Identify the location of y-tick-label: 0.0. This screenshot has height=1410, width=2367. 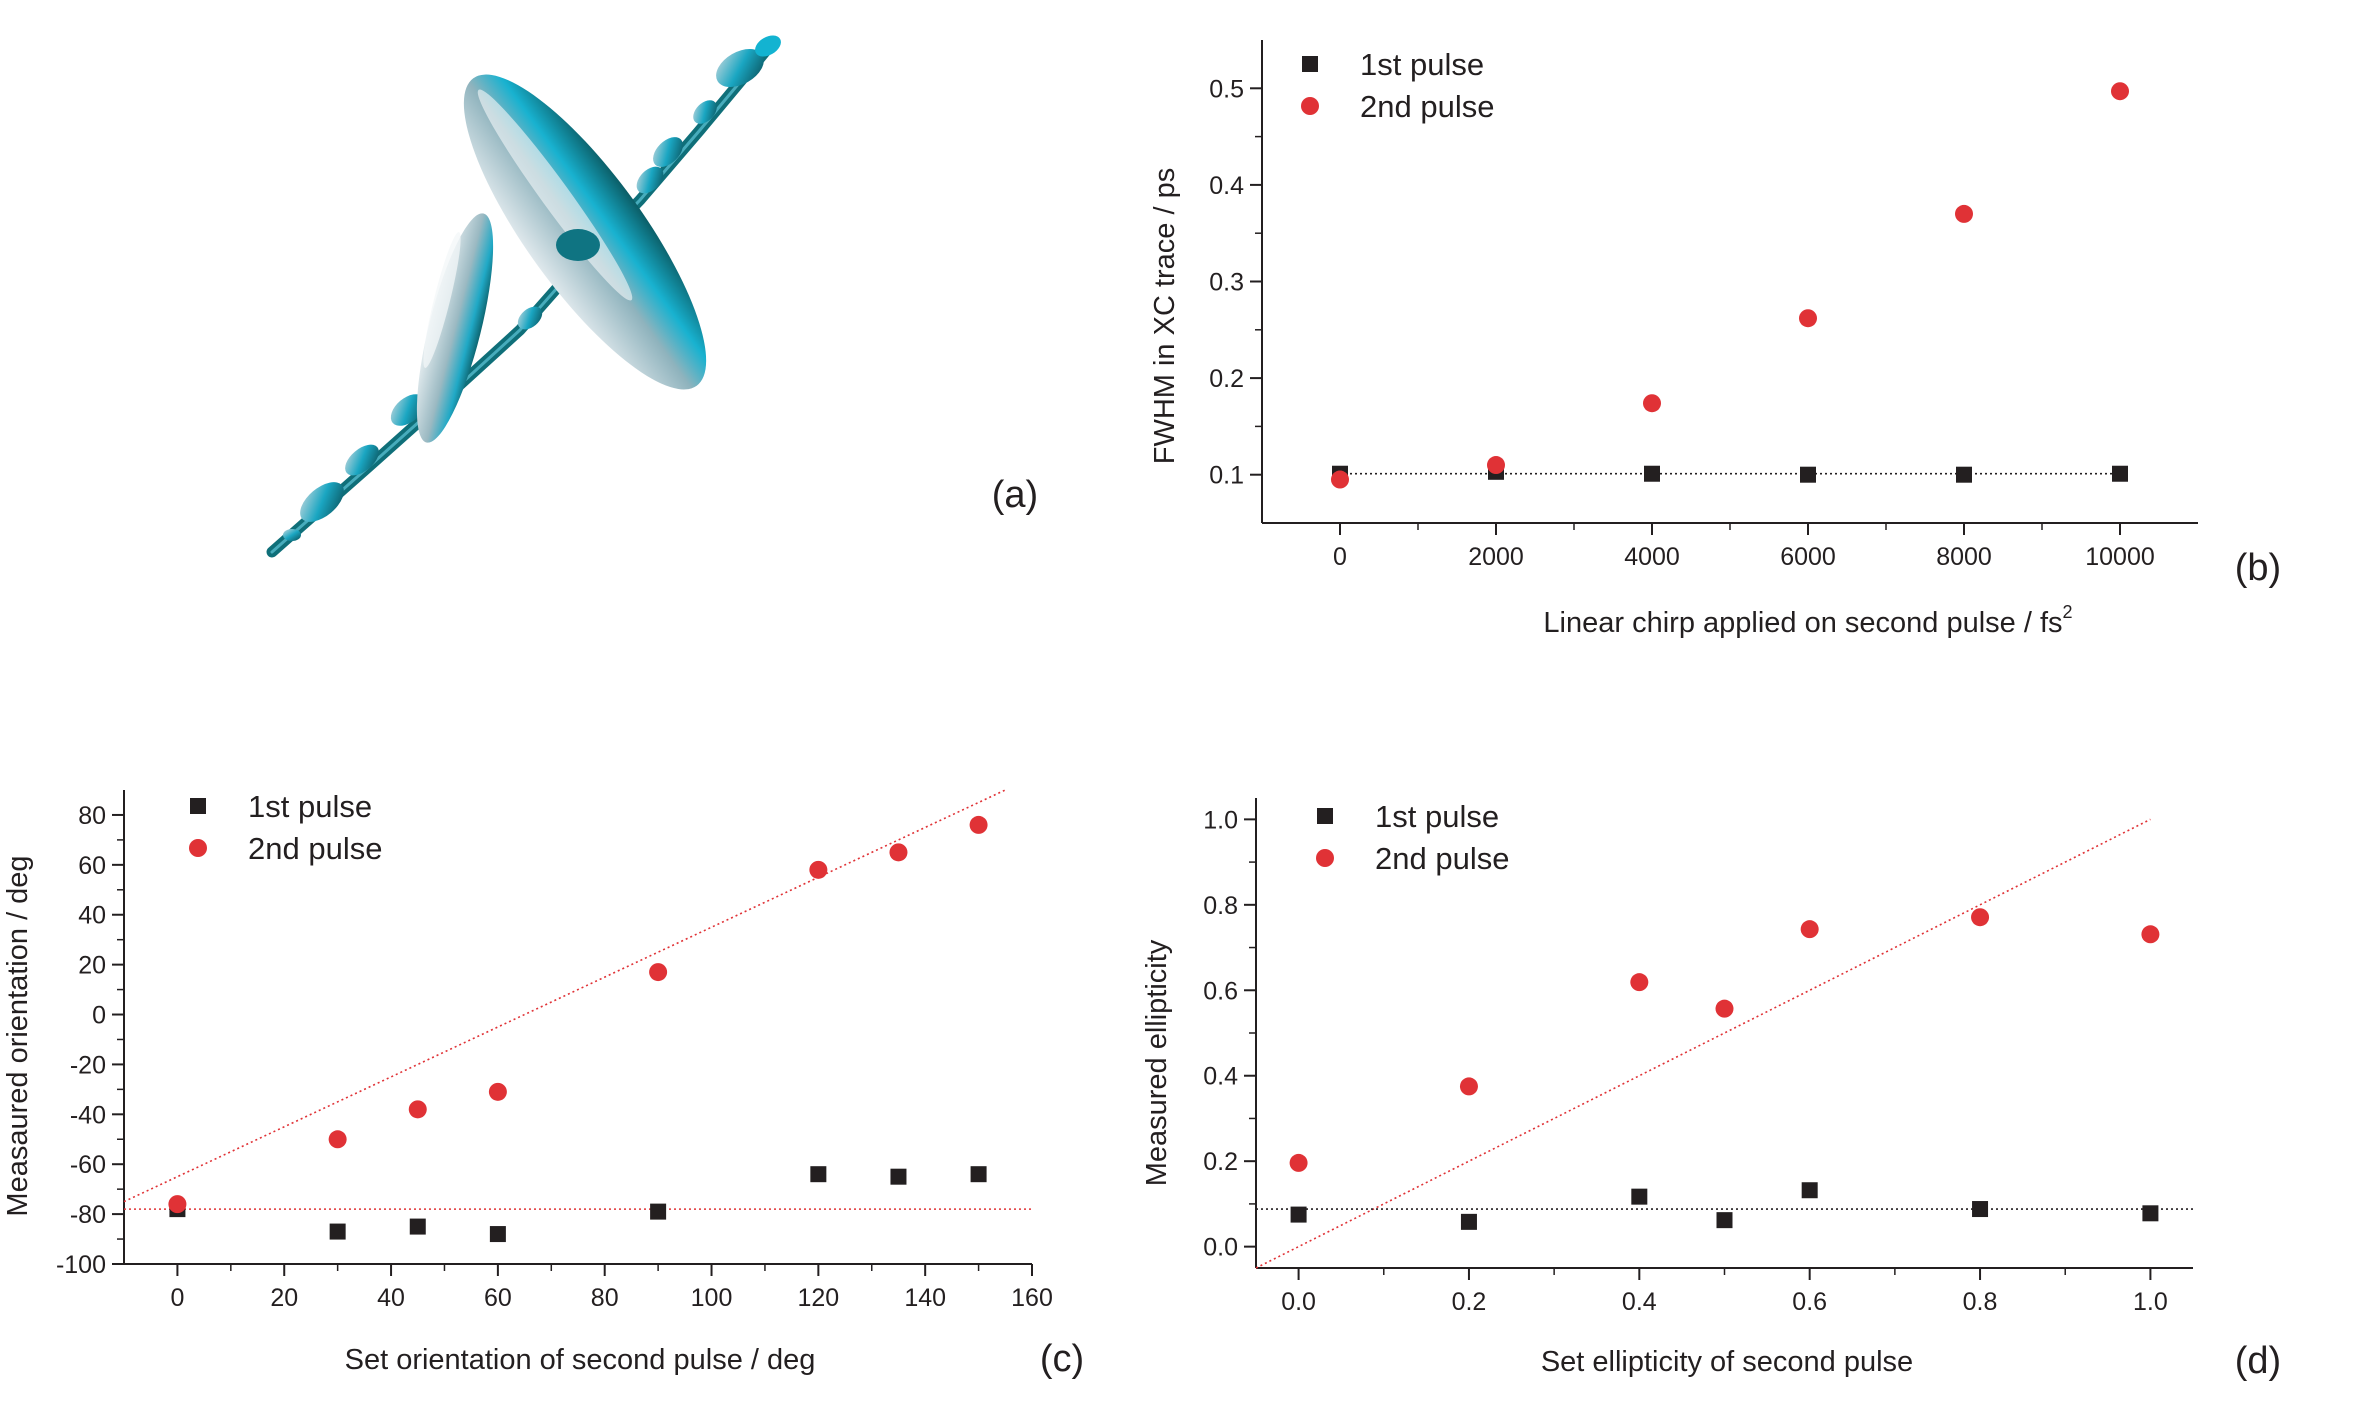
(1220, 1248).